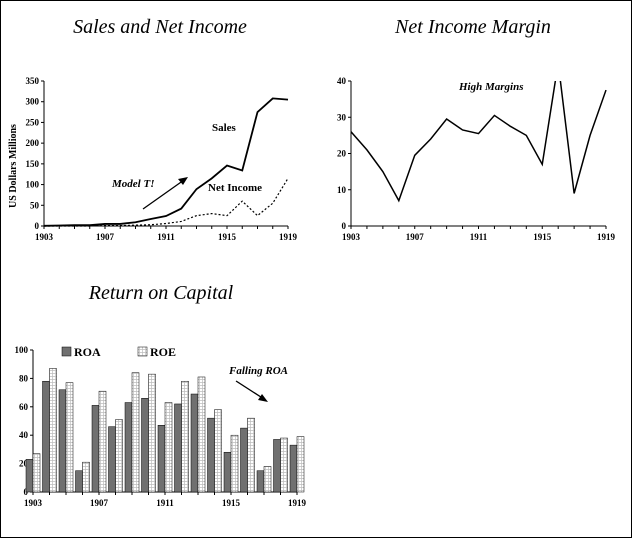 This screenshot has width=632, height=538. Describe the element at coordinates (342, 117) in the screenshot. I see `chart2-y-tick-label: 30` at that location.